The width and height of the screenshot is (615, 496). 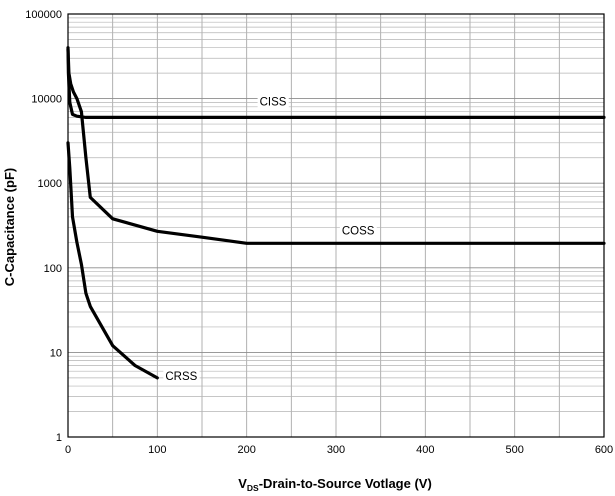 What do you see at coordinates (43, 226) in the screenshot?
I see `y-axis-ticks: 1 10 100 1000 10000 100000` at bounding box center [43, 226].